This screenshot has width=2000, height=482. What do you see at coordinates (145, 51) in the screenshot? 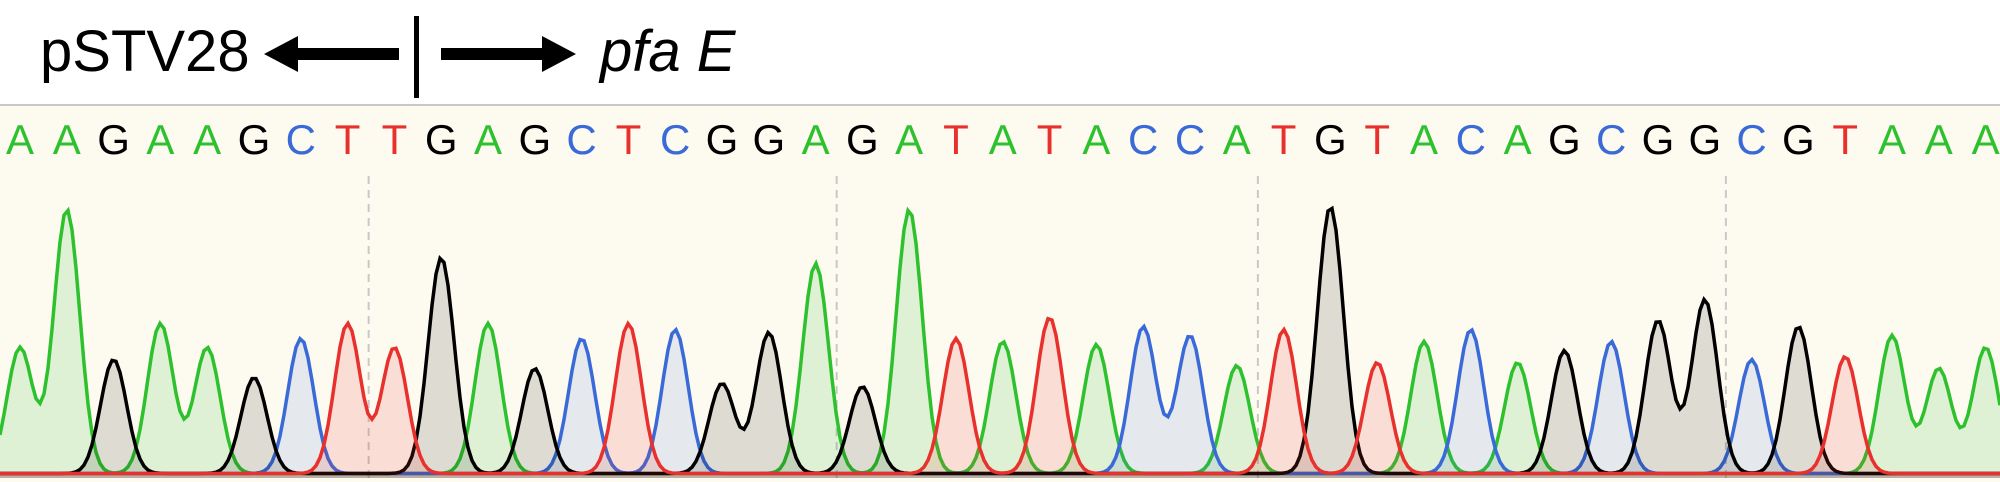
I see `vector-label: pSTV28` at bounding box center [145, 51].